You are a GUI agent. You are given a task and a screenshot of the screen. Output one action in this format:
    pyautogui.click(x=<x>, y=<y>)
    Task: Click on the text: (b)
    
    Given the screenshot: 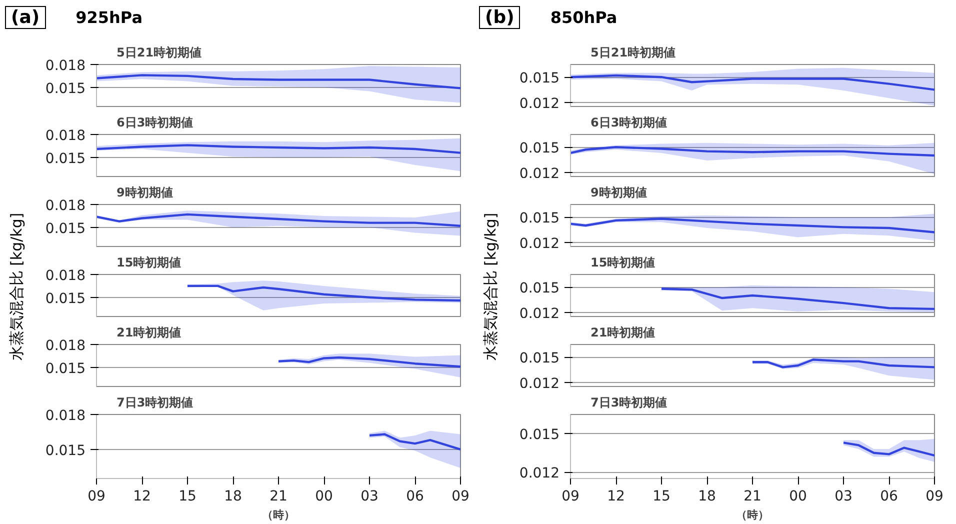 What is the action you would take?
    pyautogui.click(x=499, y=17)
    